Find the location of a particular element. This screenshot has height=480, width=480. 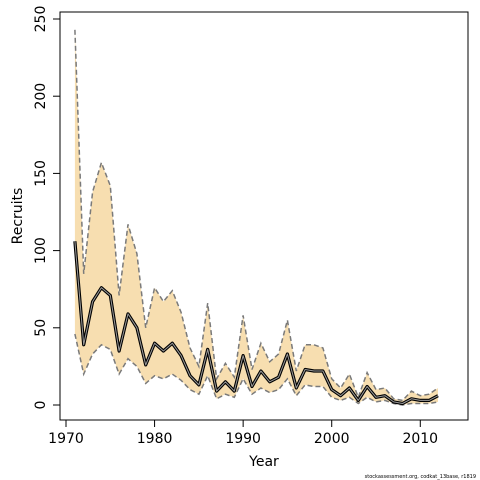

lower-bound-line is located at coordinates (256, 369).